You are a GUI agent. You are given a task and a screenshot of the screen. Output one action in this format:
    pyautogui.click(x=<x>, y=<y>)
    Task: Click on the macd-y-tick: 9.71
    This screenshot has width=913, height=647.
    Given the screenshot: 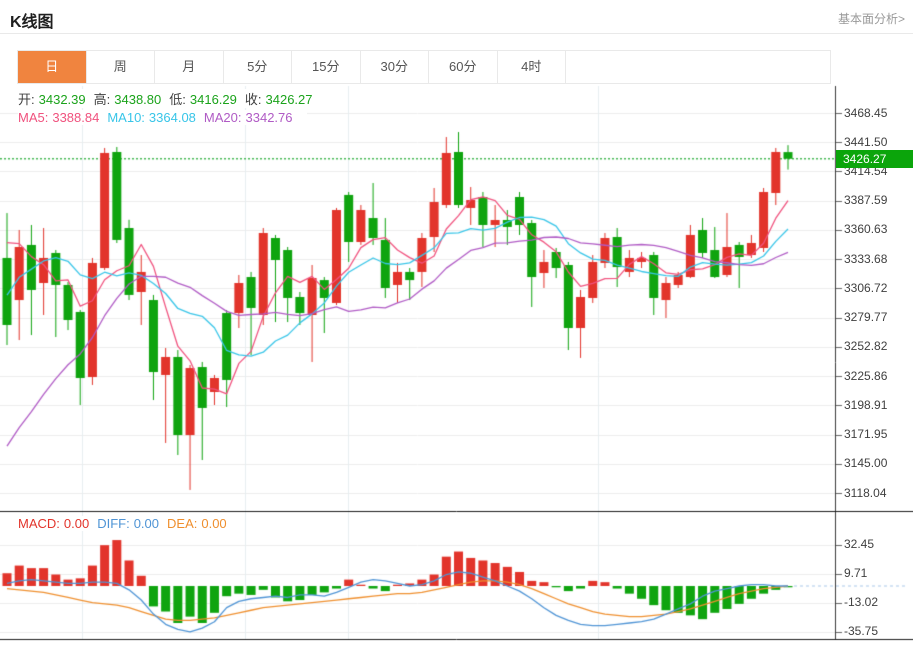 What is the action you would take?
    pyautogui.click(x=856, y=573)
    